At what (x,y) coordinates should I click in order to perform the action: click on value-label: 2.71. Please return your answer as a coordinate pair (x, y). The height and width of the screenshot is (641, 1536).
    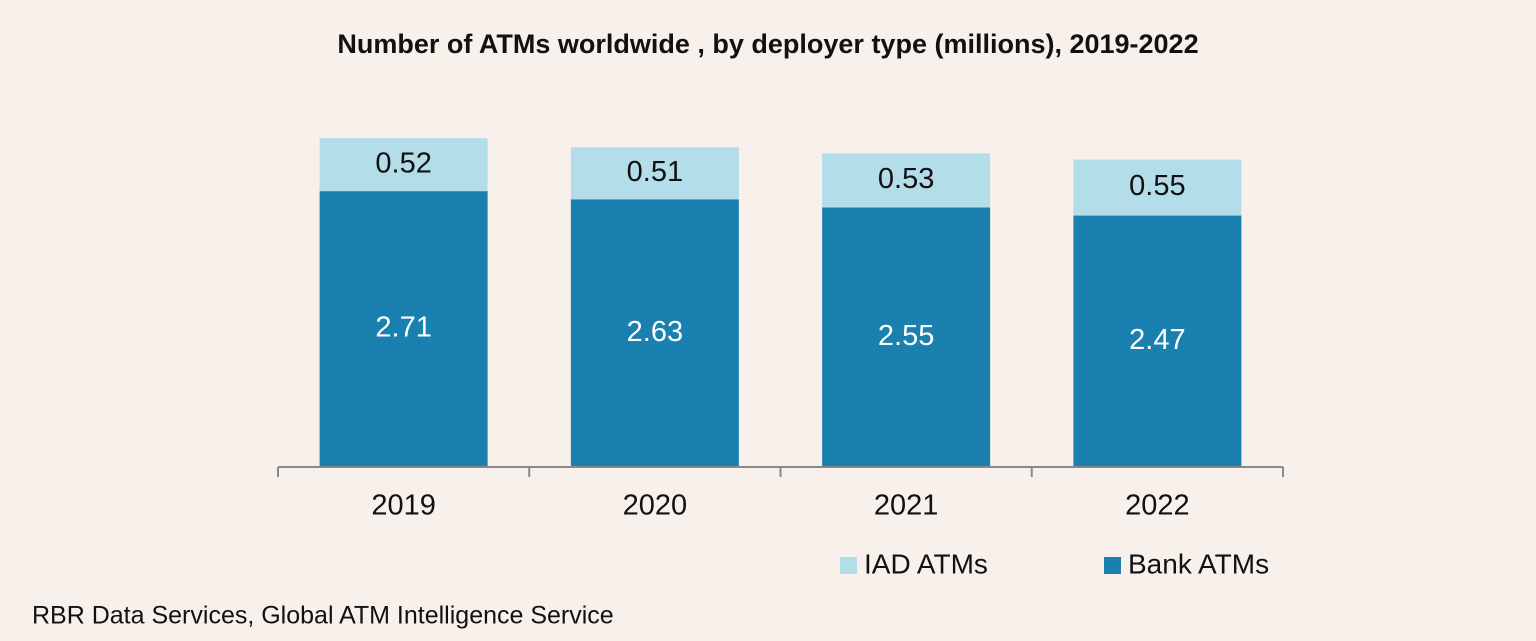
    Looking at the image, I should click on (403, 328).